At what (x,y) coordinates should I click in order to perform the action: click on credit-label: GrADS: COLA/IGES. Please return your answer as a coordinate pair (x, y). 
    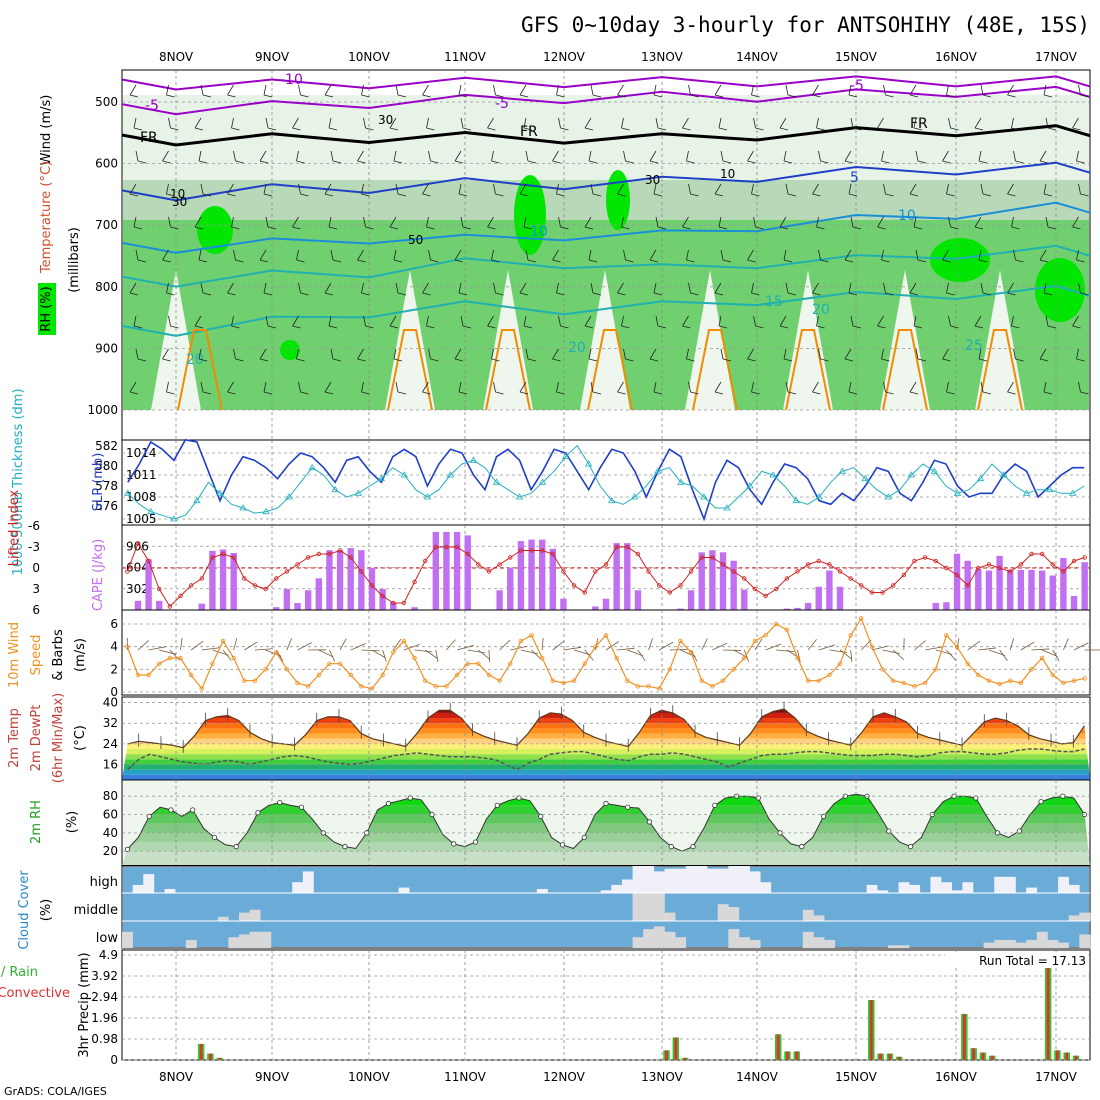
    Looking at the image, I should click on (55, 1091).